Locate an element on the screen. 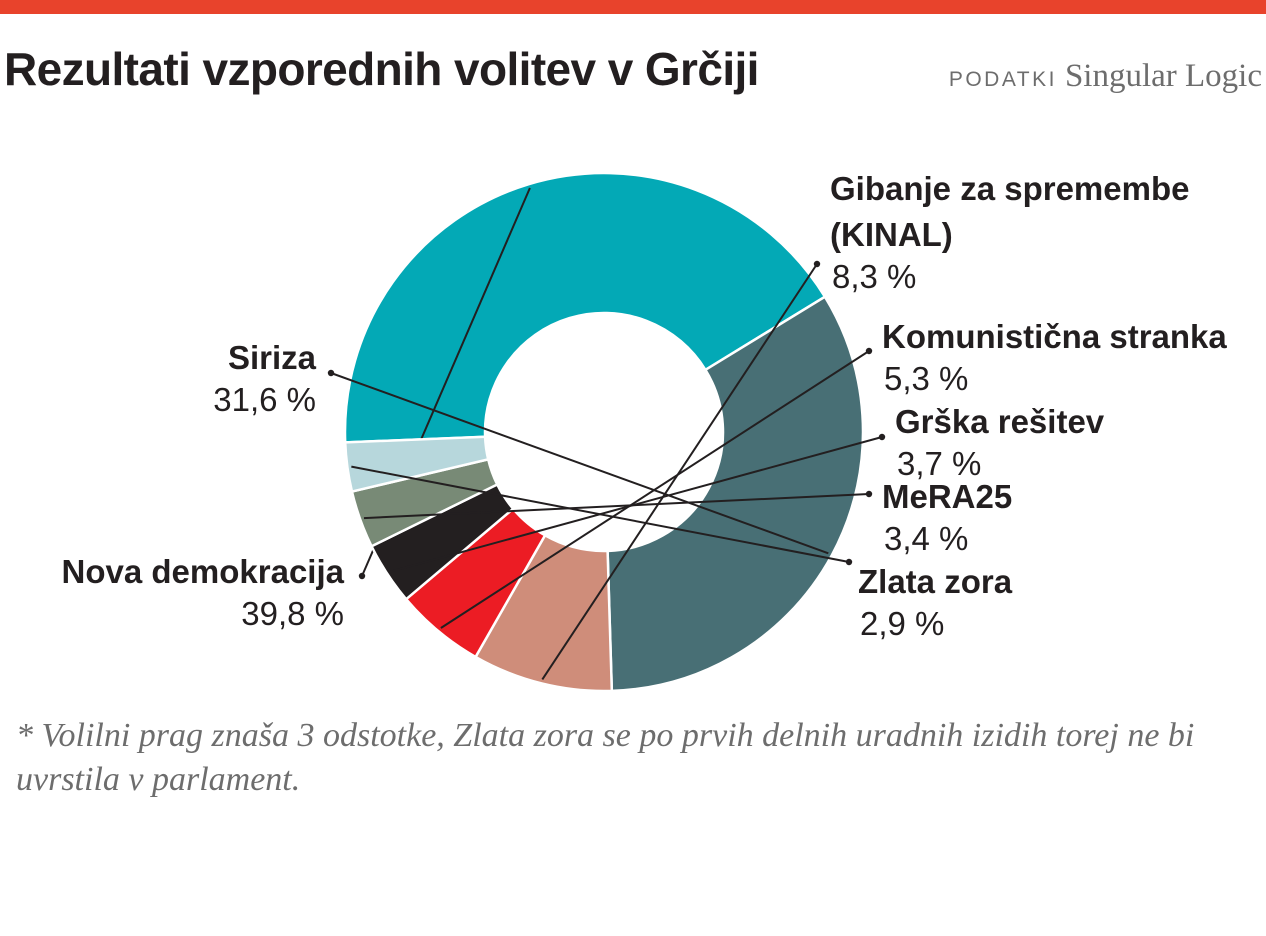  slice-value-0: 39,8 % is located at coordinates (292, 613).